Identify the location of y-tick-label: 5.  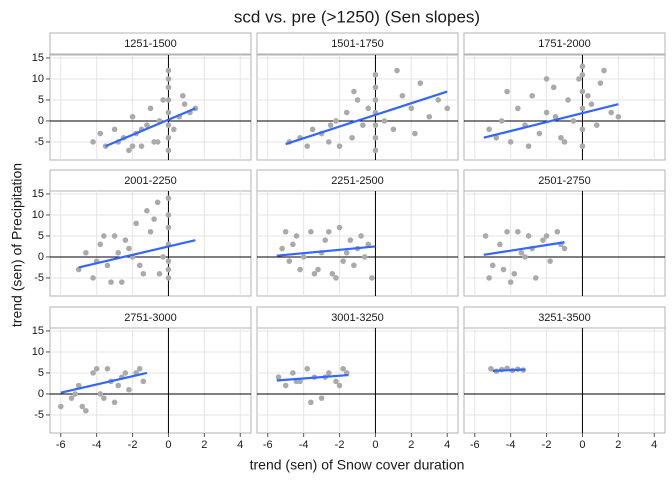
(41, 100).